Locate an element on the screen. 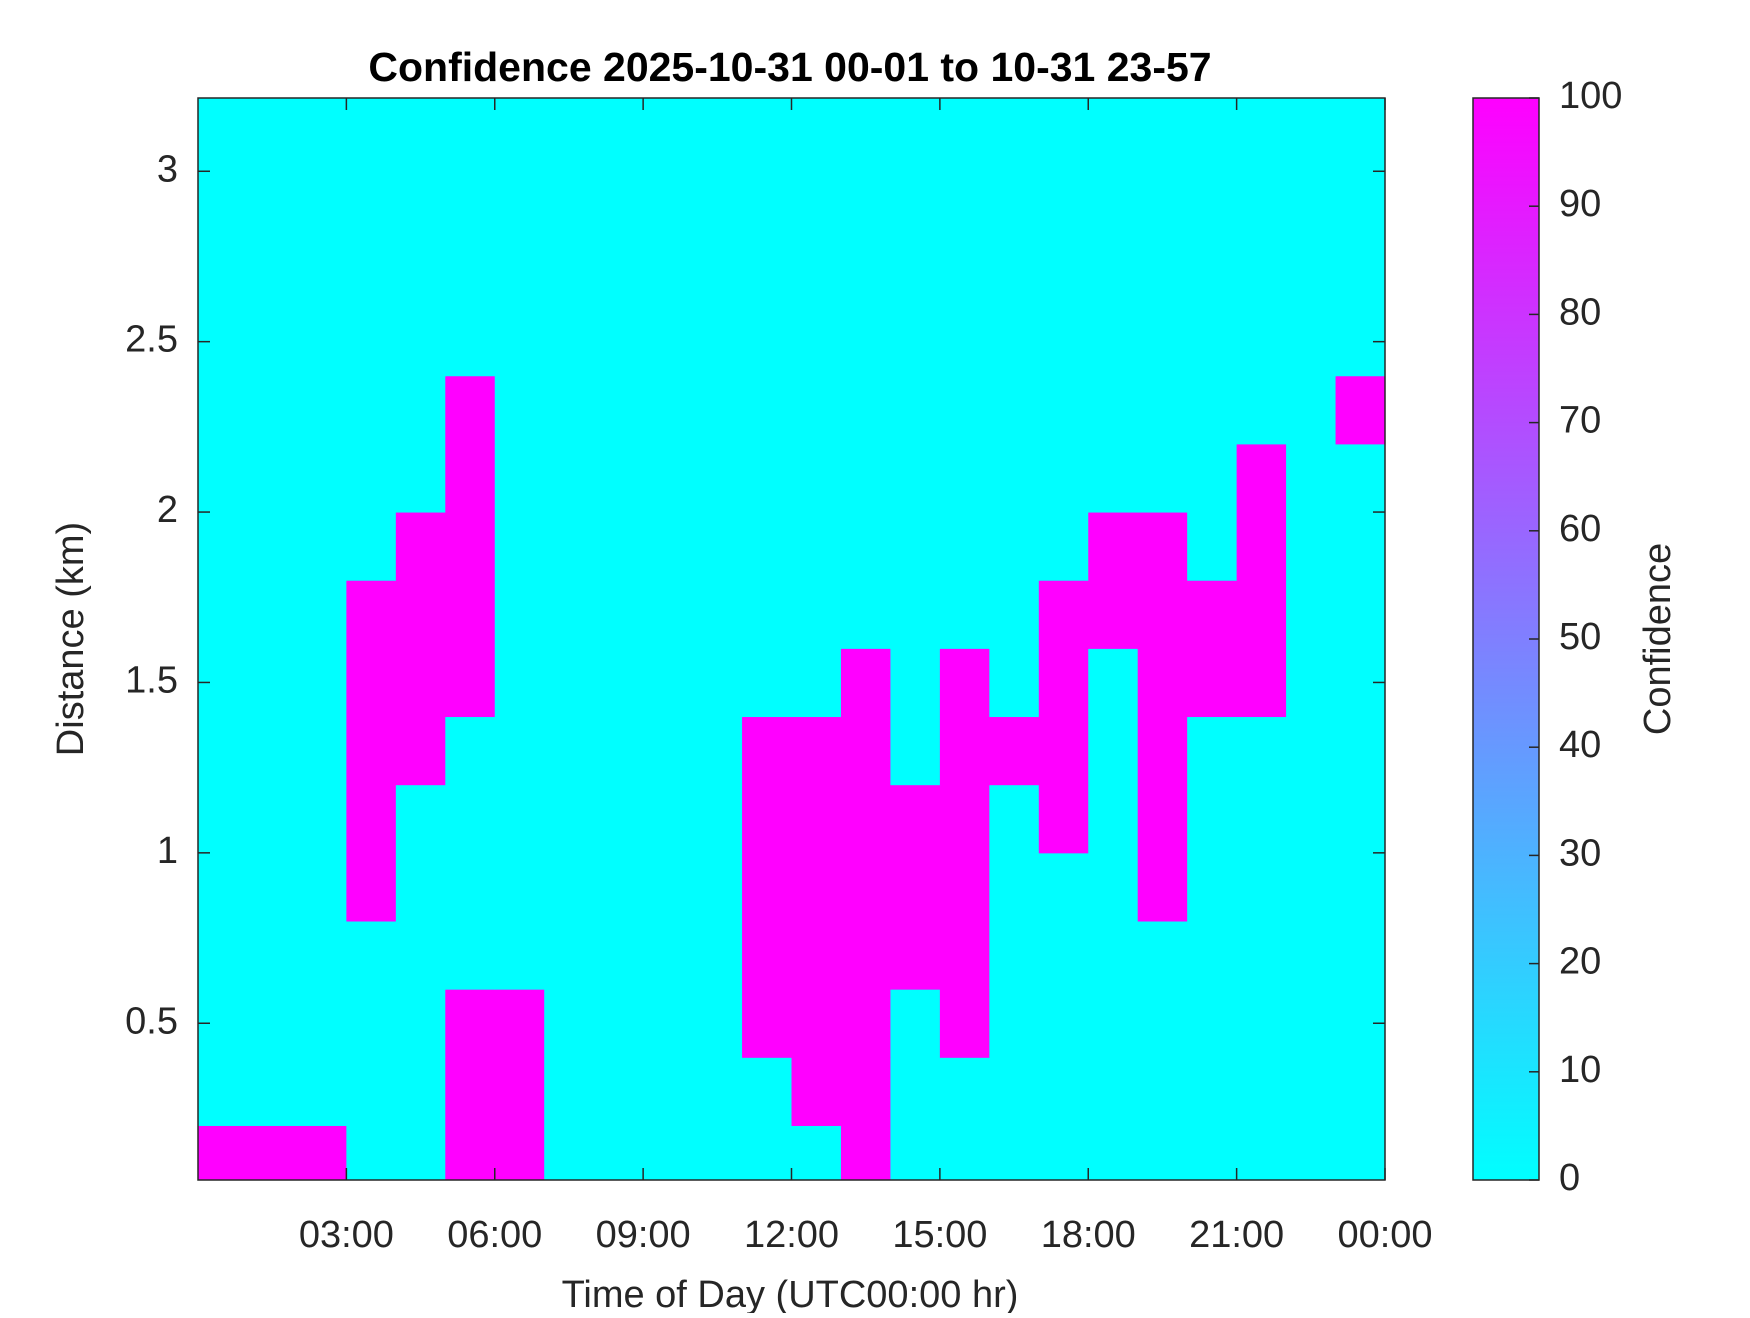  x-tick-label: 00:00 is located at coordinates (1384, 1235).